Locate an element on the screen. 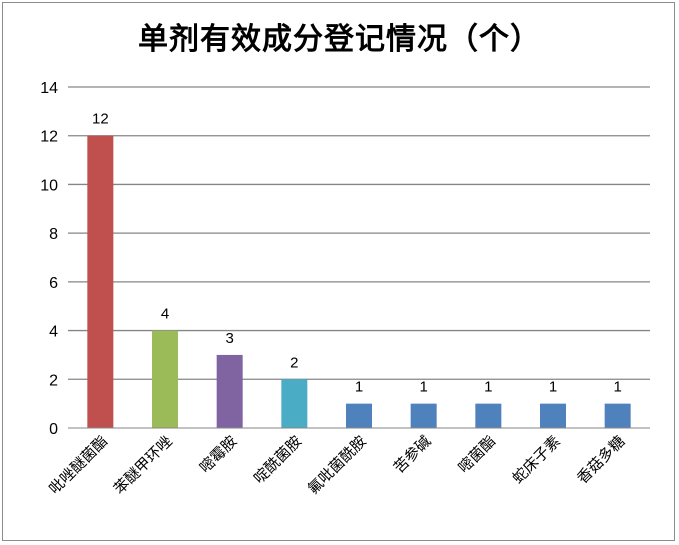 The height and width of the screenshot is (545, 679). y-tick-label: 14 is located at coordinates (49, 88).